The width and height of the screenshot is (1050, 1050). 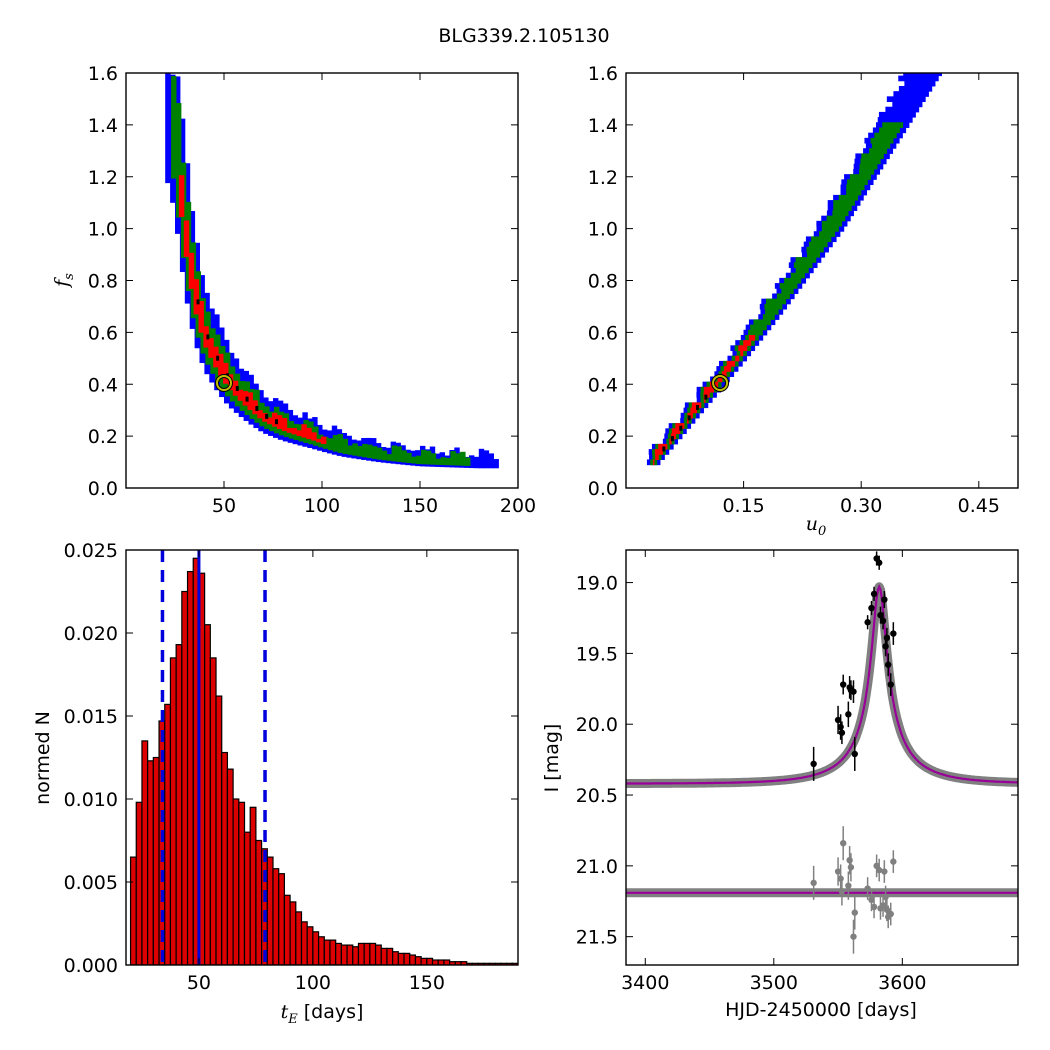 I want to click on fs-vs-u0-ytick-label: 1.6, so click(x=603, y=74).